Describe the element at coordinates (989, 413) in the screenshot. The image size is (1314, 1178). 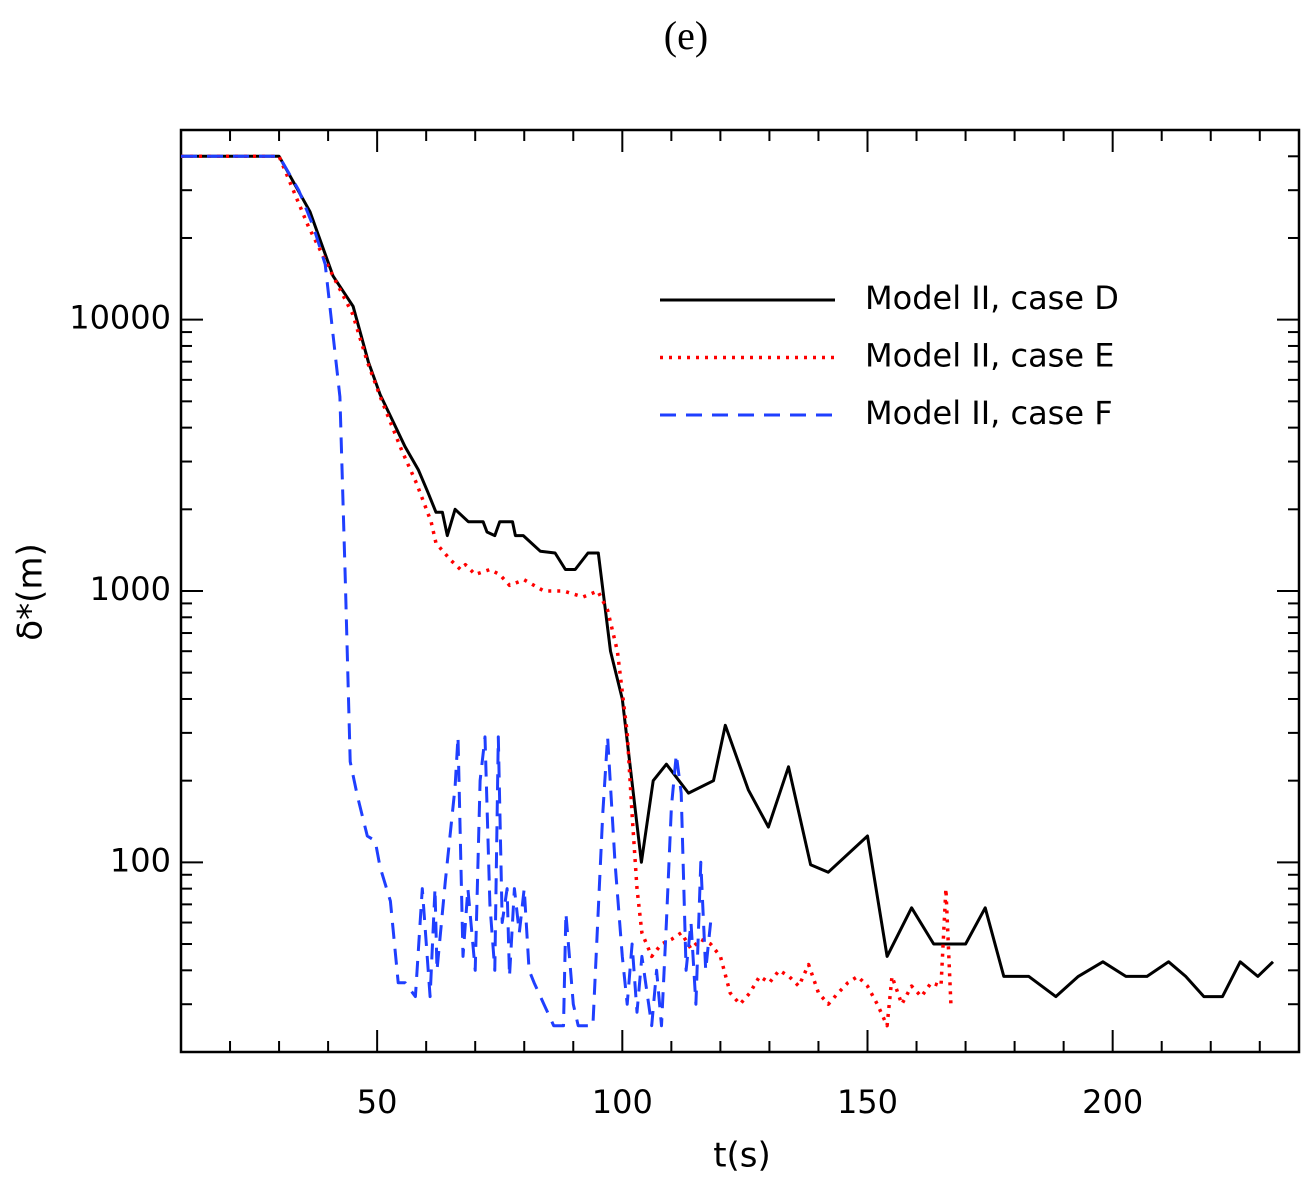
I see `legend-label: Model II, case F` at that location.